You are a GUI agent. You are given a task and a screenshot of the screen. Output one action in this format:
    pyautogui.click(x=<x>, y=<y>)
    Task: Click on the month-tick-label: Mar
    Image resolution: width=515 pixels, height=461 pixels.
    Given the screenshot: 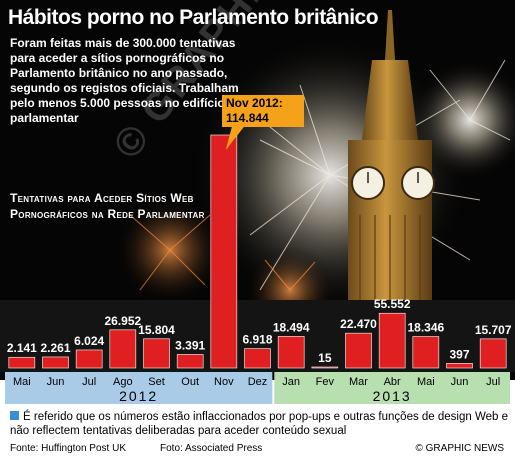 What is the action you would take?
    pyautogui.click(x=358, y=382)
    